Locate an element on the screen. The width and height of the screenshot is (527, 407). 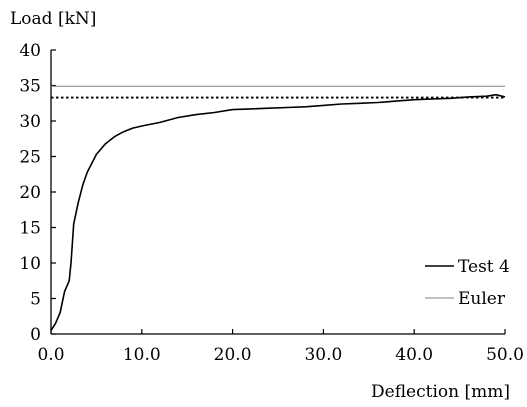
y-tick-label: 40 is located at coordinates (30, 51).